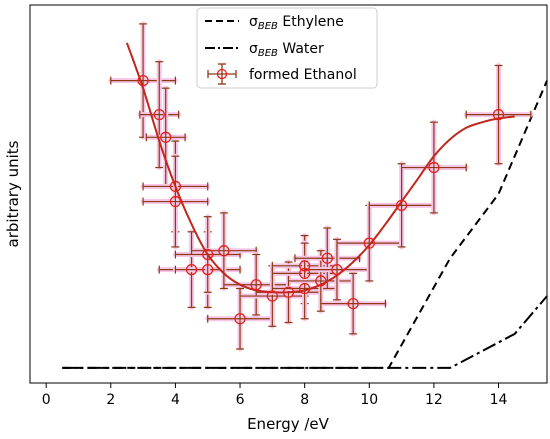 The width and height of the screenshot is (550, 439). What do you see at coordinates (304, 400) in the screenshot?
I see `x-tick-label: 8` at bounding box center [304, 400].